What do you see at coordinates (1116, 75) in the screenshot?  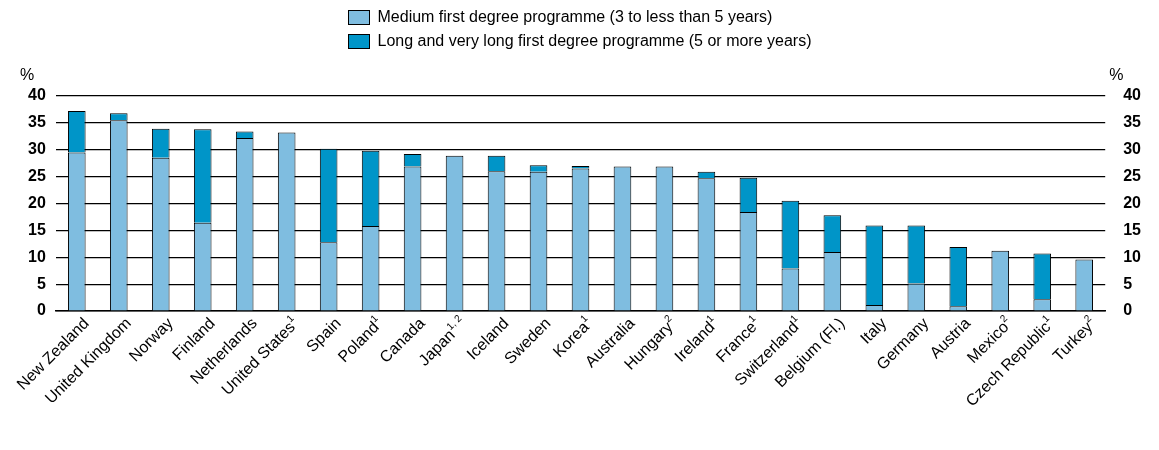 I see `y2-axis-title: %` at bounding box center [1116, 75].